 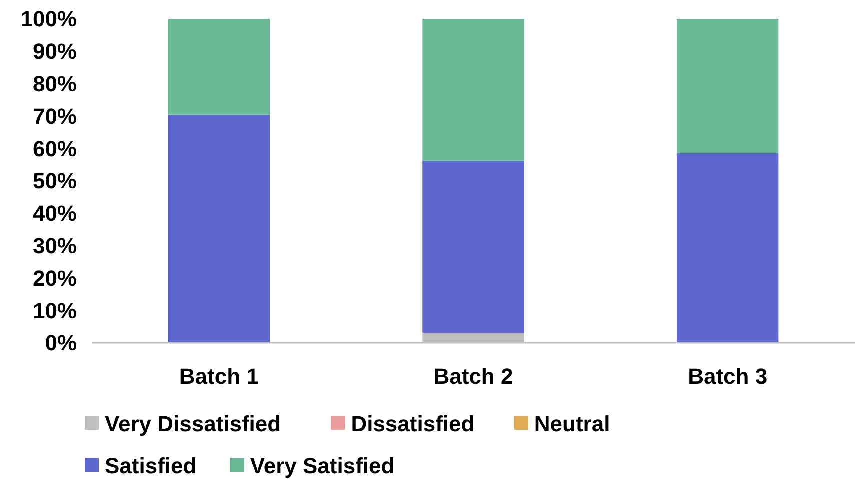 I want to click on y-tick-label: 20%, so click(x=54, y=278).